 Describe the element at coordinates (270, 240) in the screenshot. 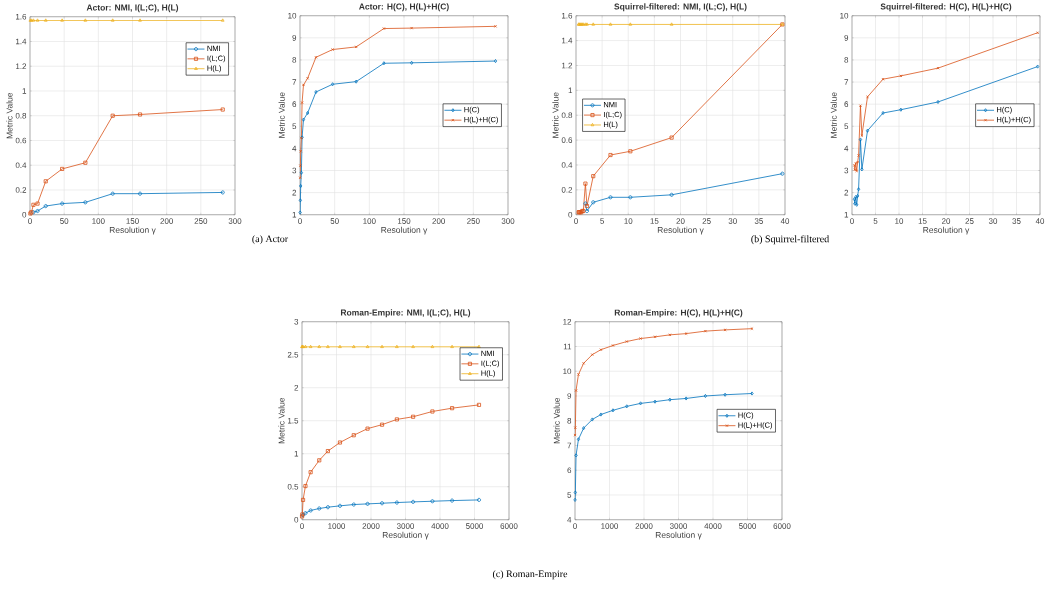

I see `text: (a) Actor` at that location.